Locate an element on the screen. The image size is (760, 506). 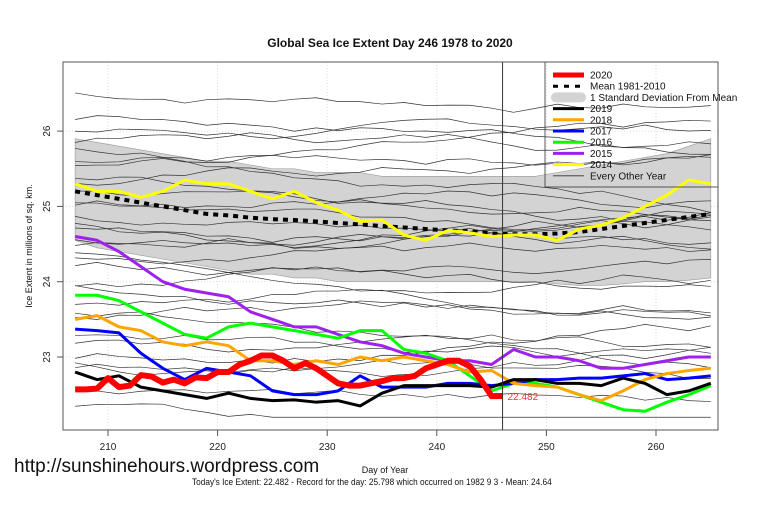
y-tick-label: 24 is located at coordinates (47, 282).